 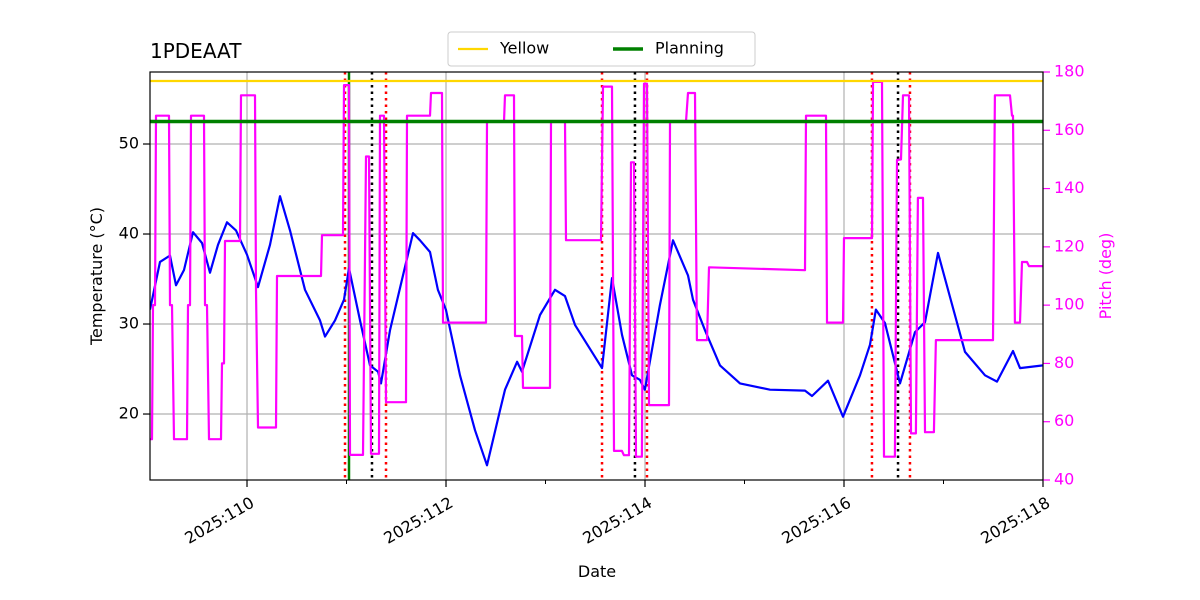 I want to click on y2-axis-label: Pitch (deg), so click(x=1105, y=276).